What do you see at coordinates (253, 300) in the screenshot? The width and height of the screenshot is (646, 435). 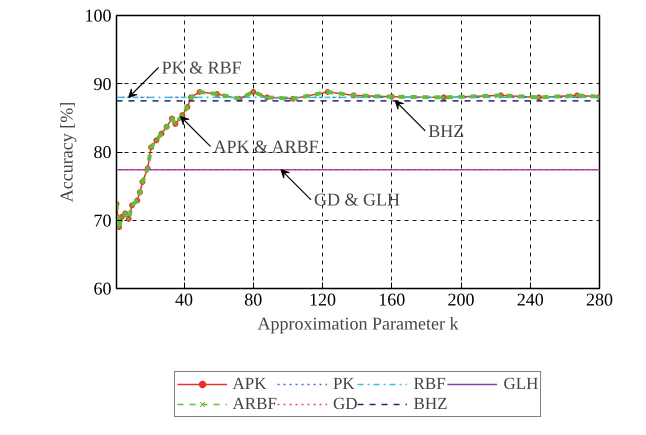 I see `x-tick-label: 80` at bounding box center [253, 300].